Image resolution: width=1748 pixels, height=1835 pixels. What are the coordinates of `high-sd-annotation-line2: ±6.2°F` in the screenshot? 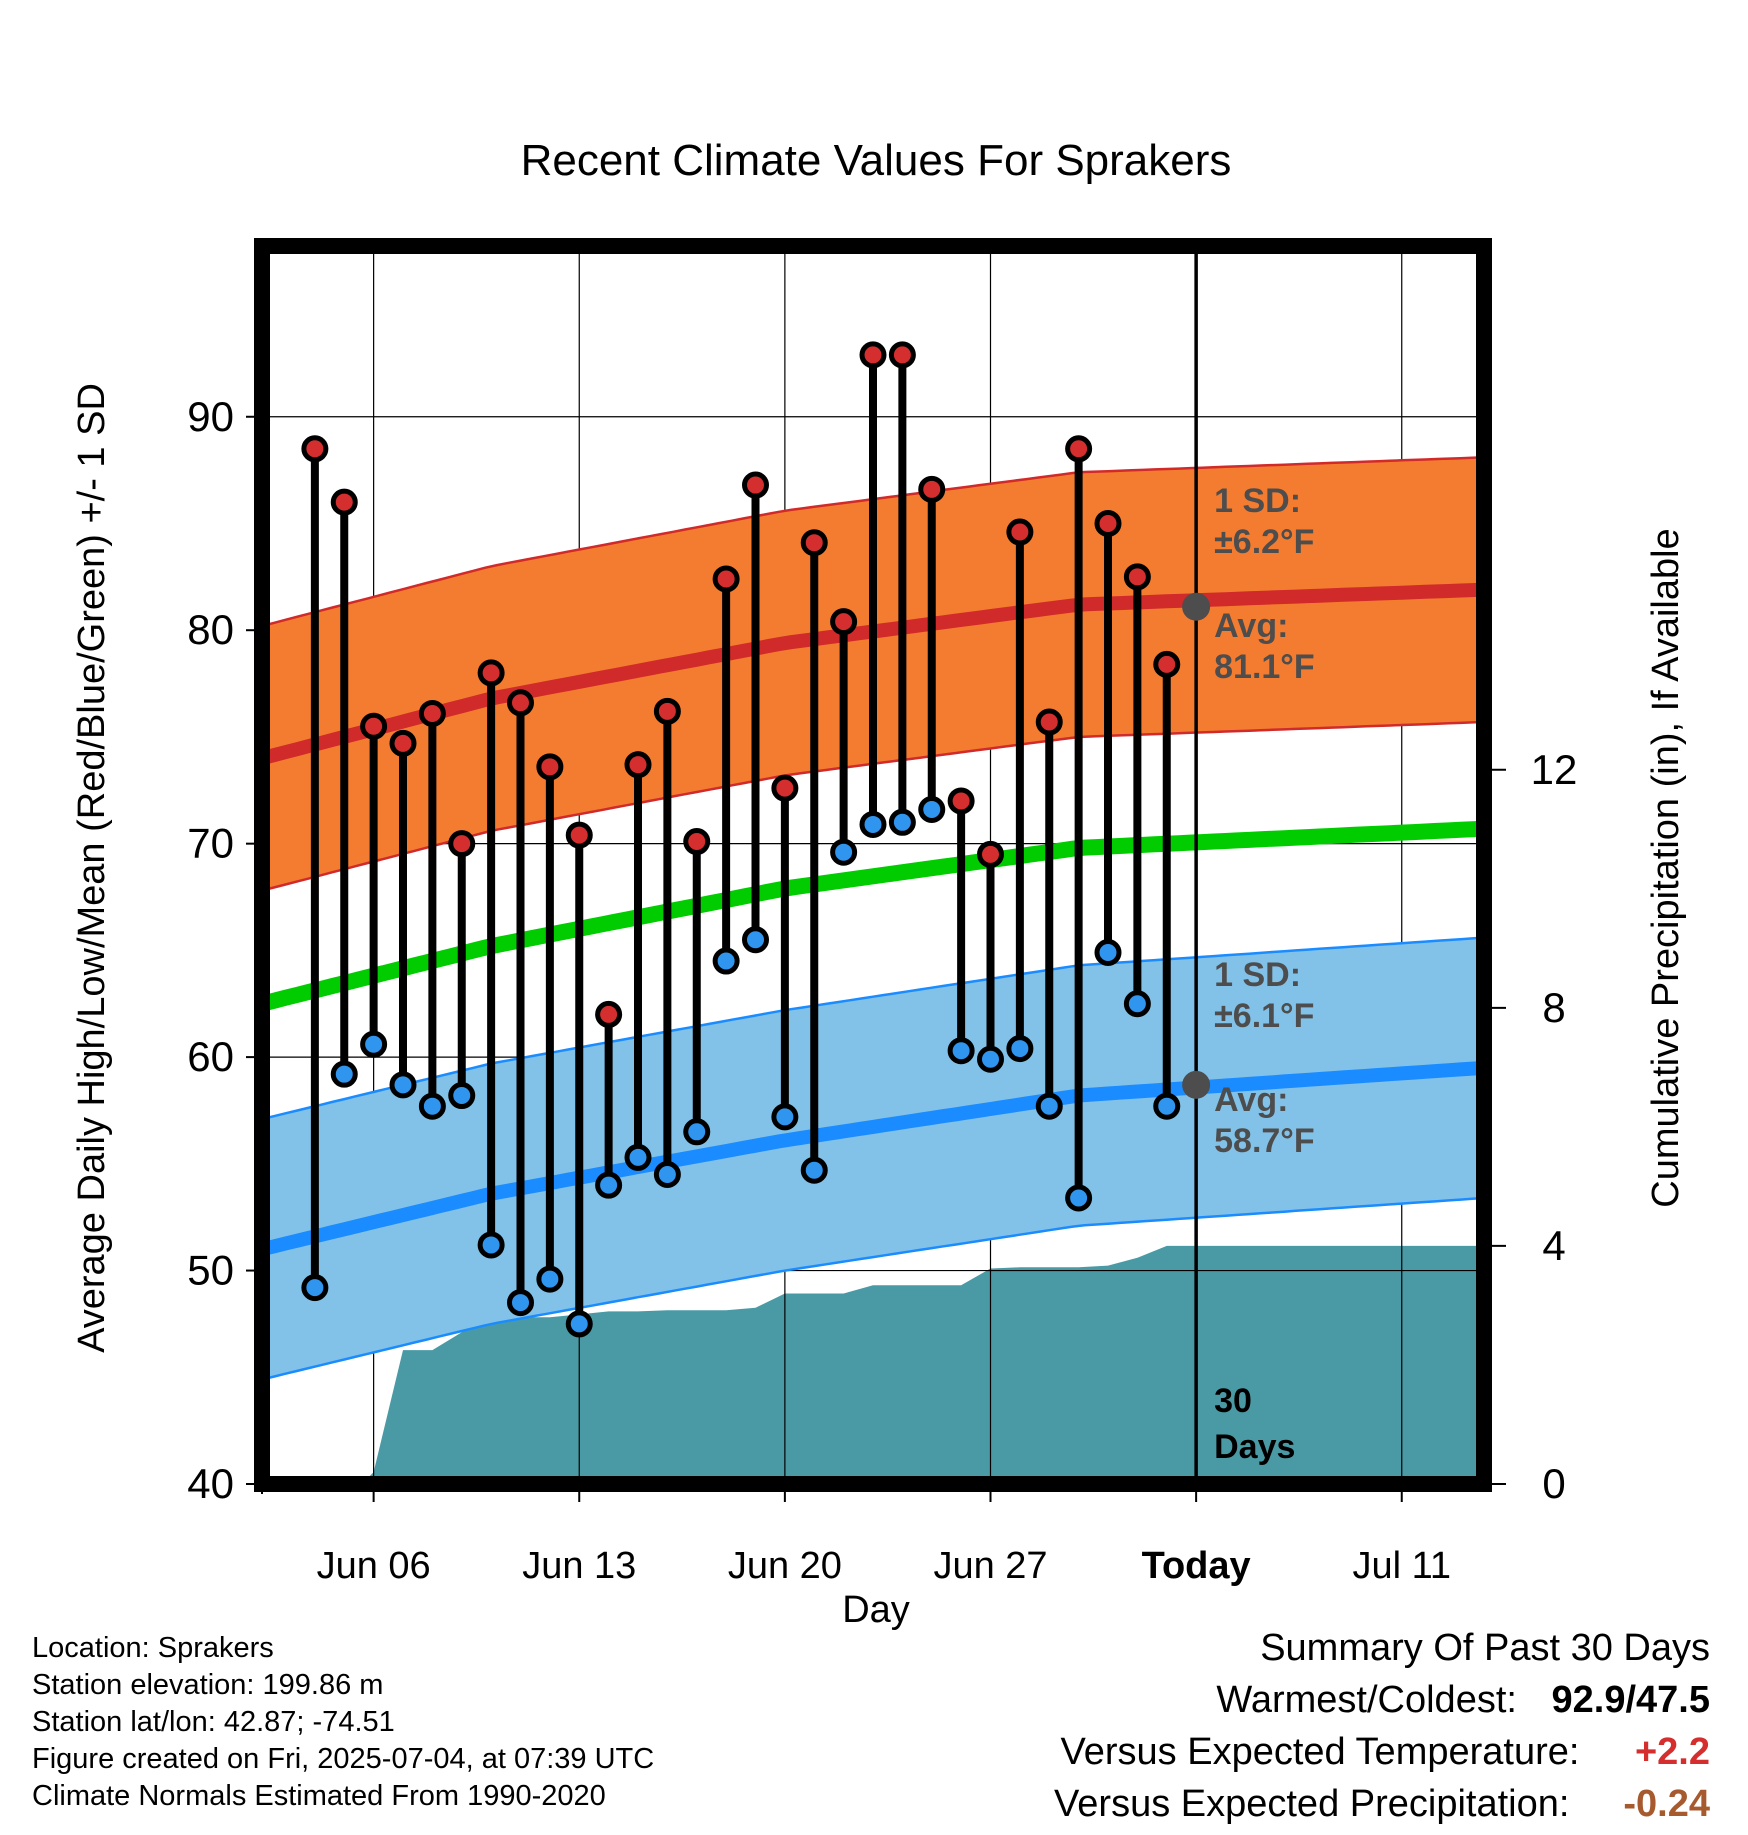 It's located at (1264, 542).